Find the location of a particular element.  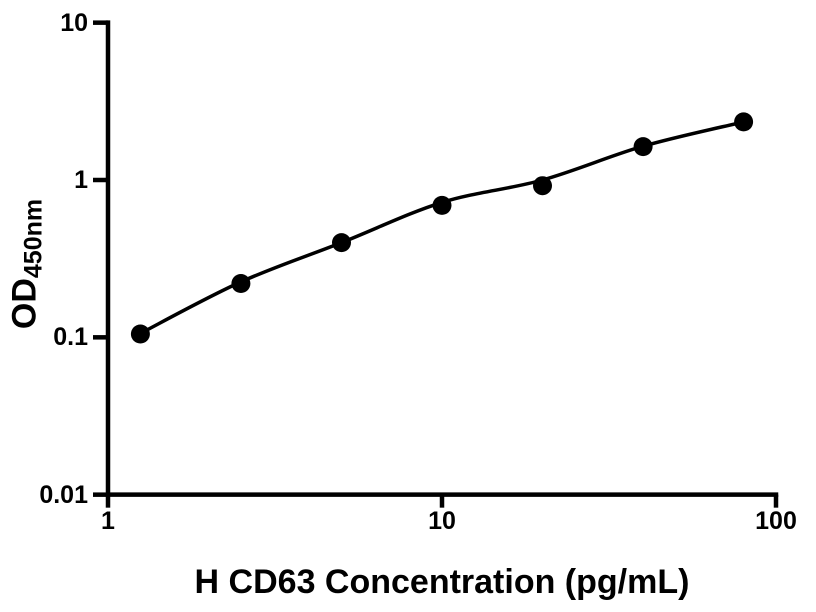

y-tick-label-10: 10 is located at coordinates (74, 23).